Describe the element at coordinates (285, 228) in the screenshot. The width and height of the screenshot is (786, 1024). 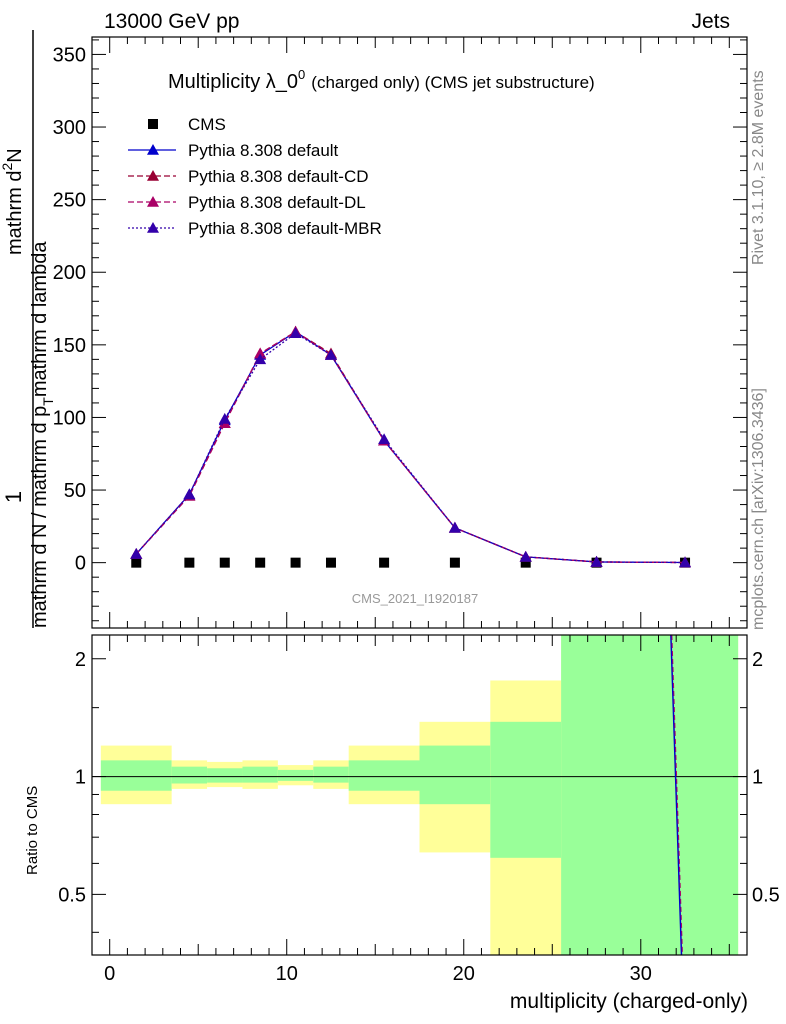
I see `legend-entry: Pythia 8.308 default-MBR` at that location.